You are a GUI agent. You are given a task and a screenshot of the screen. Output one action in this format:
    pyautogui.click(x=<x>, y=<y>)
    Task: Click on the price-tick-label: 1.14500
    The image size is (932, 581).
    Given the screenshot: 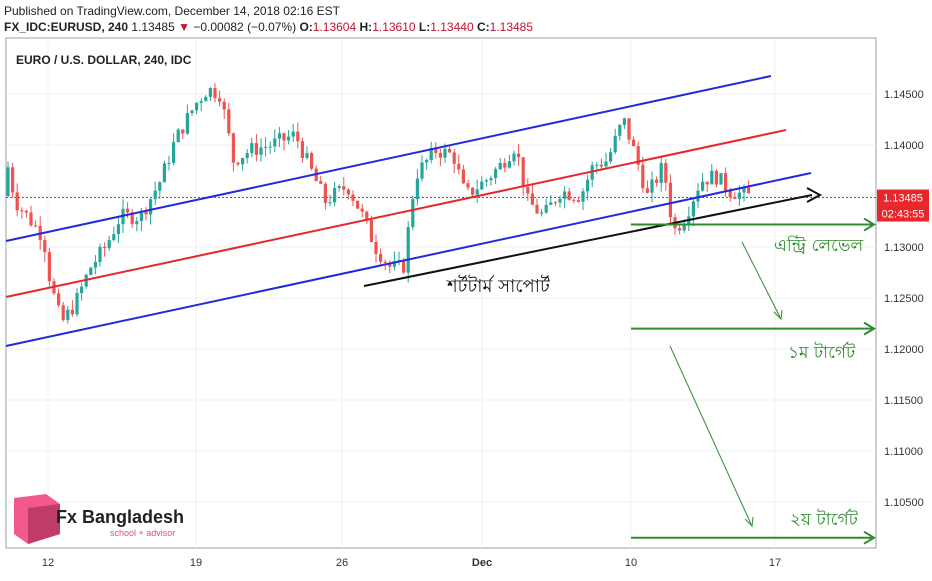 What is the action you would take?
    pyautogui.click(x=904, y=95)
    